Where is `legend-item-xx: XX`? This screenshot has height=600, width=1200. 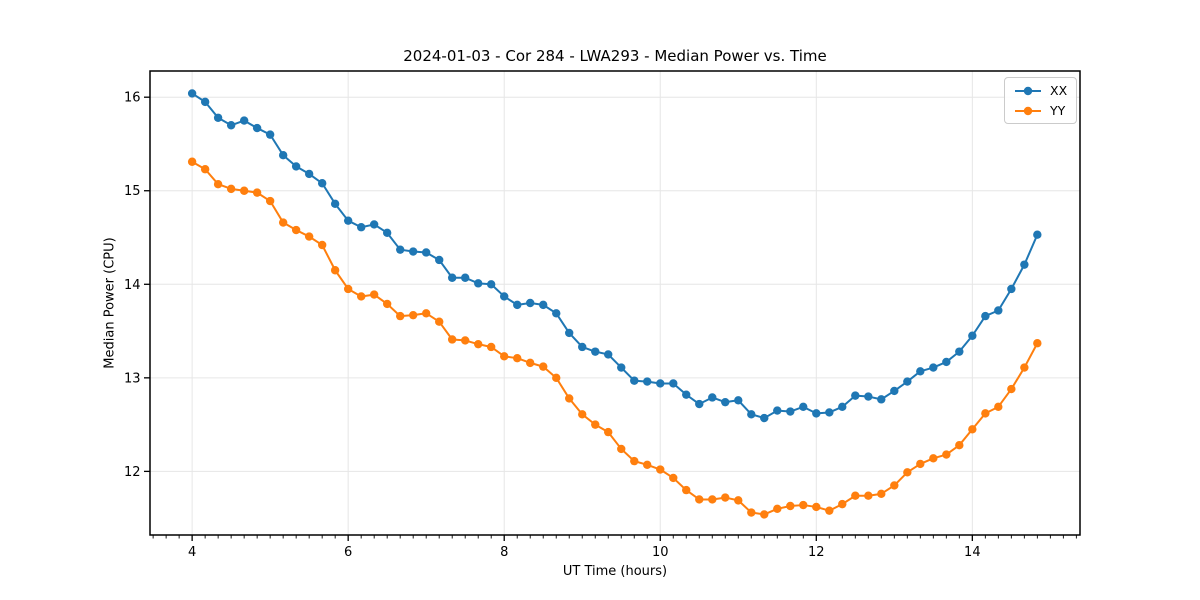 legend-item-xx: XX is located at coordinates (1040, 90).